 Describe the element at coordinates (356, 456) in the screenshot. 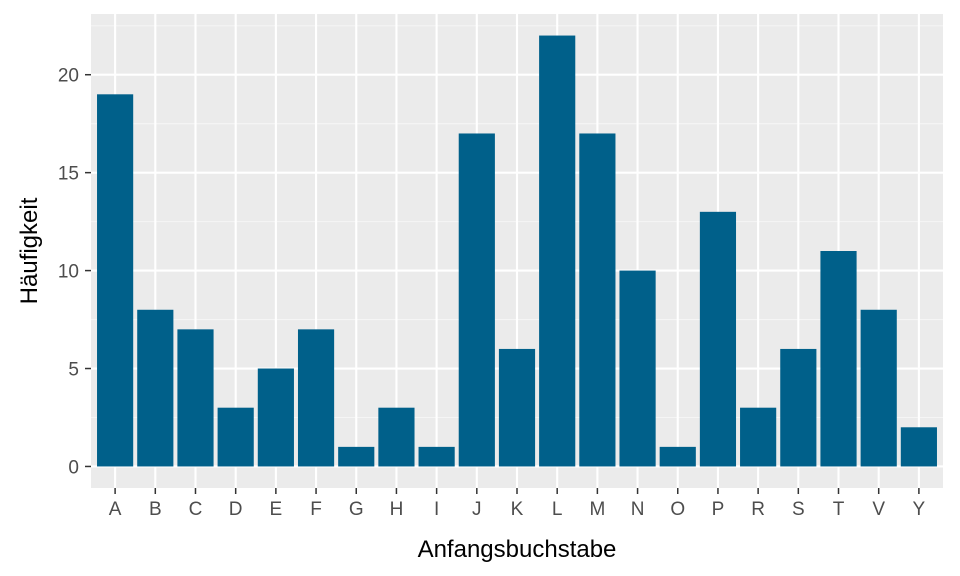

I see `bar-G` at that location.